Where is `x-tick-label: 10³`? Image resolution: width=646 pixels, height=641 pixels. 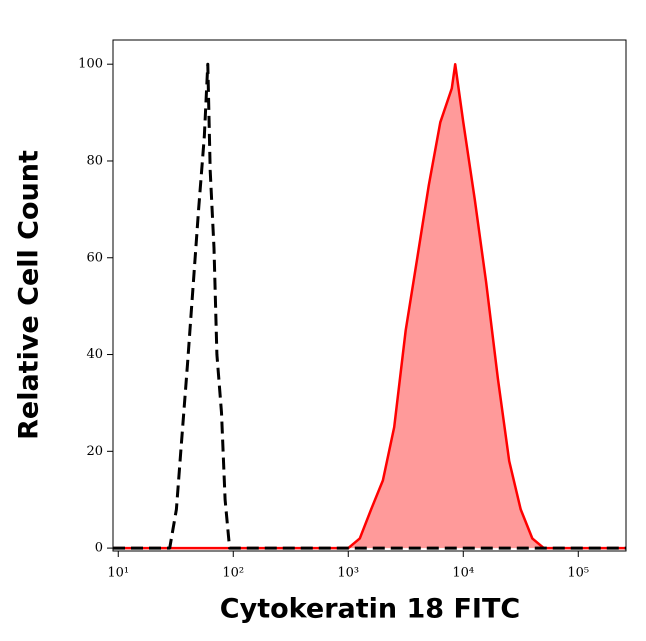
x-tick-label: 10³ is located at coordinates (348, 573).